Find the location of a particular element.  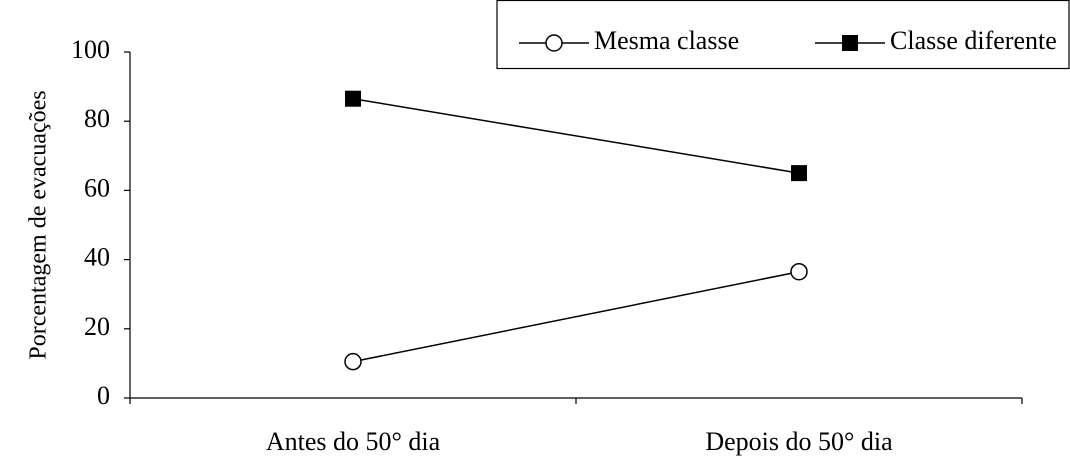

x-tick-label: Antes do 50° dia is located at coordinates (353, 441).